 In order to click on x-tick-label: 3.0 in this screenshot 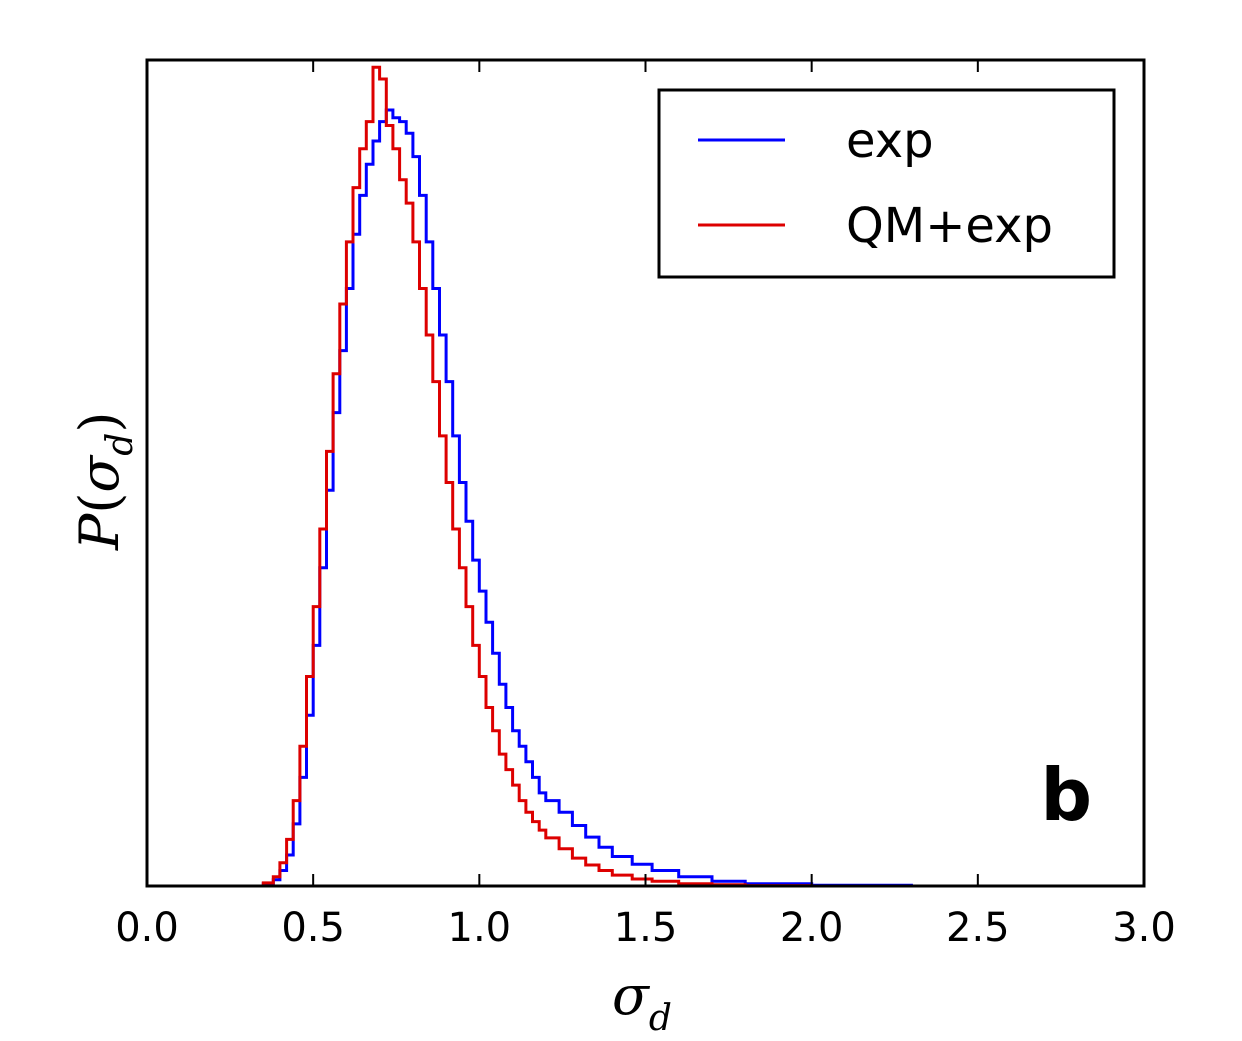, I will do `click(1144, 928)`.